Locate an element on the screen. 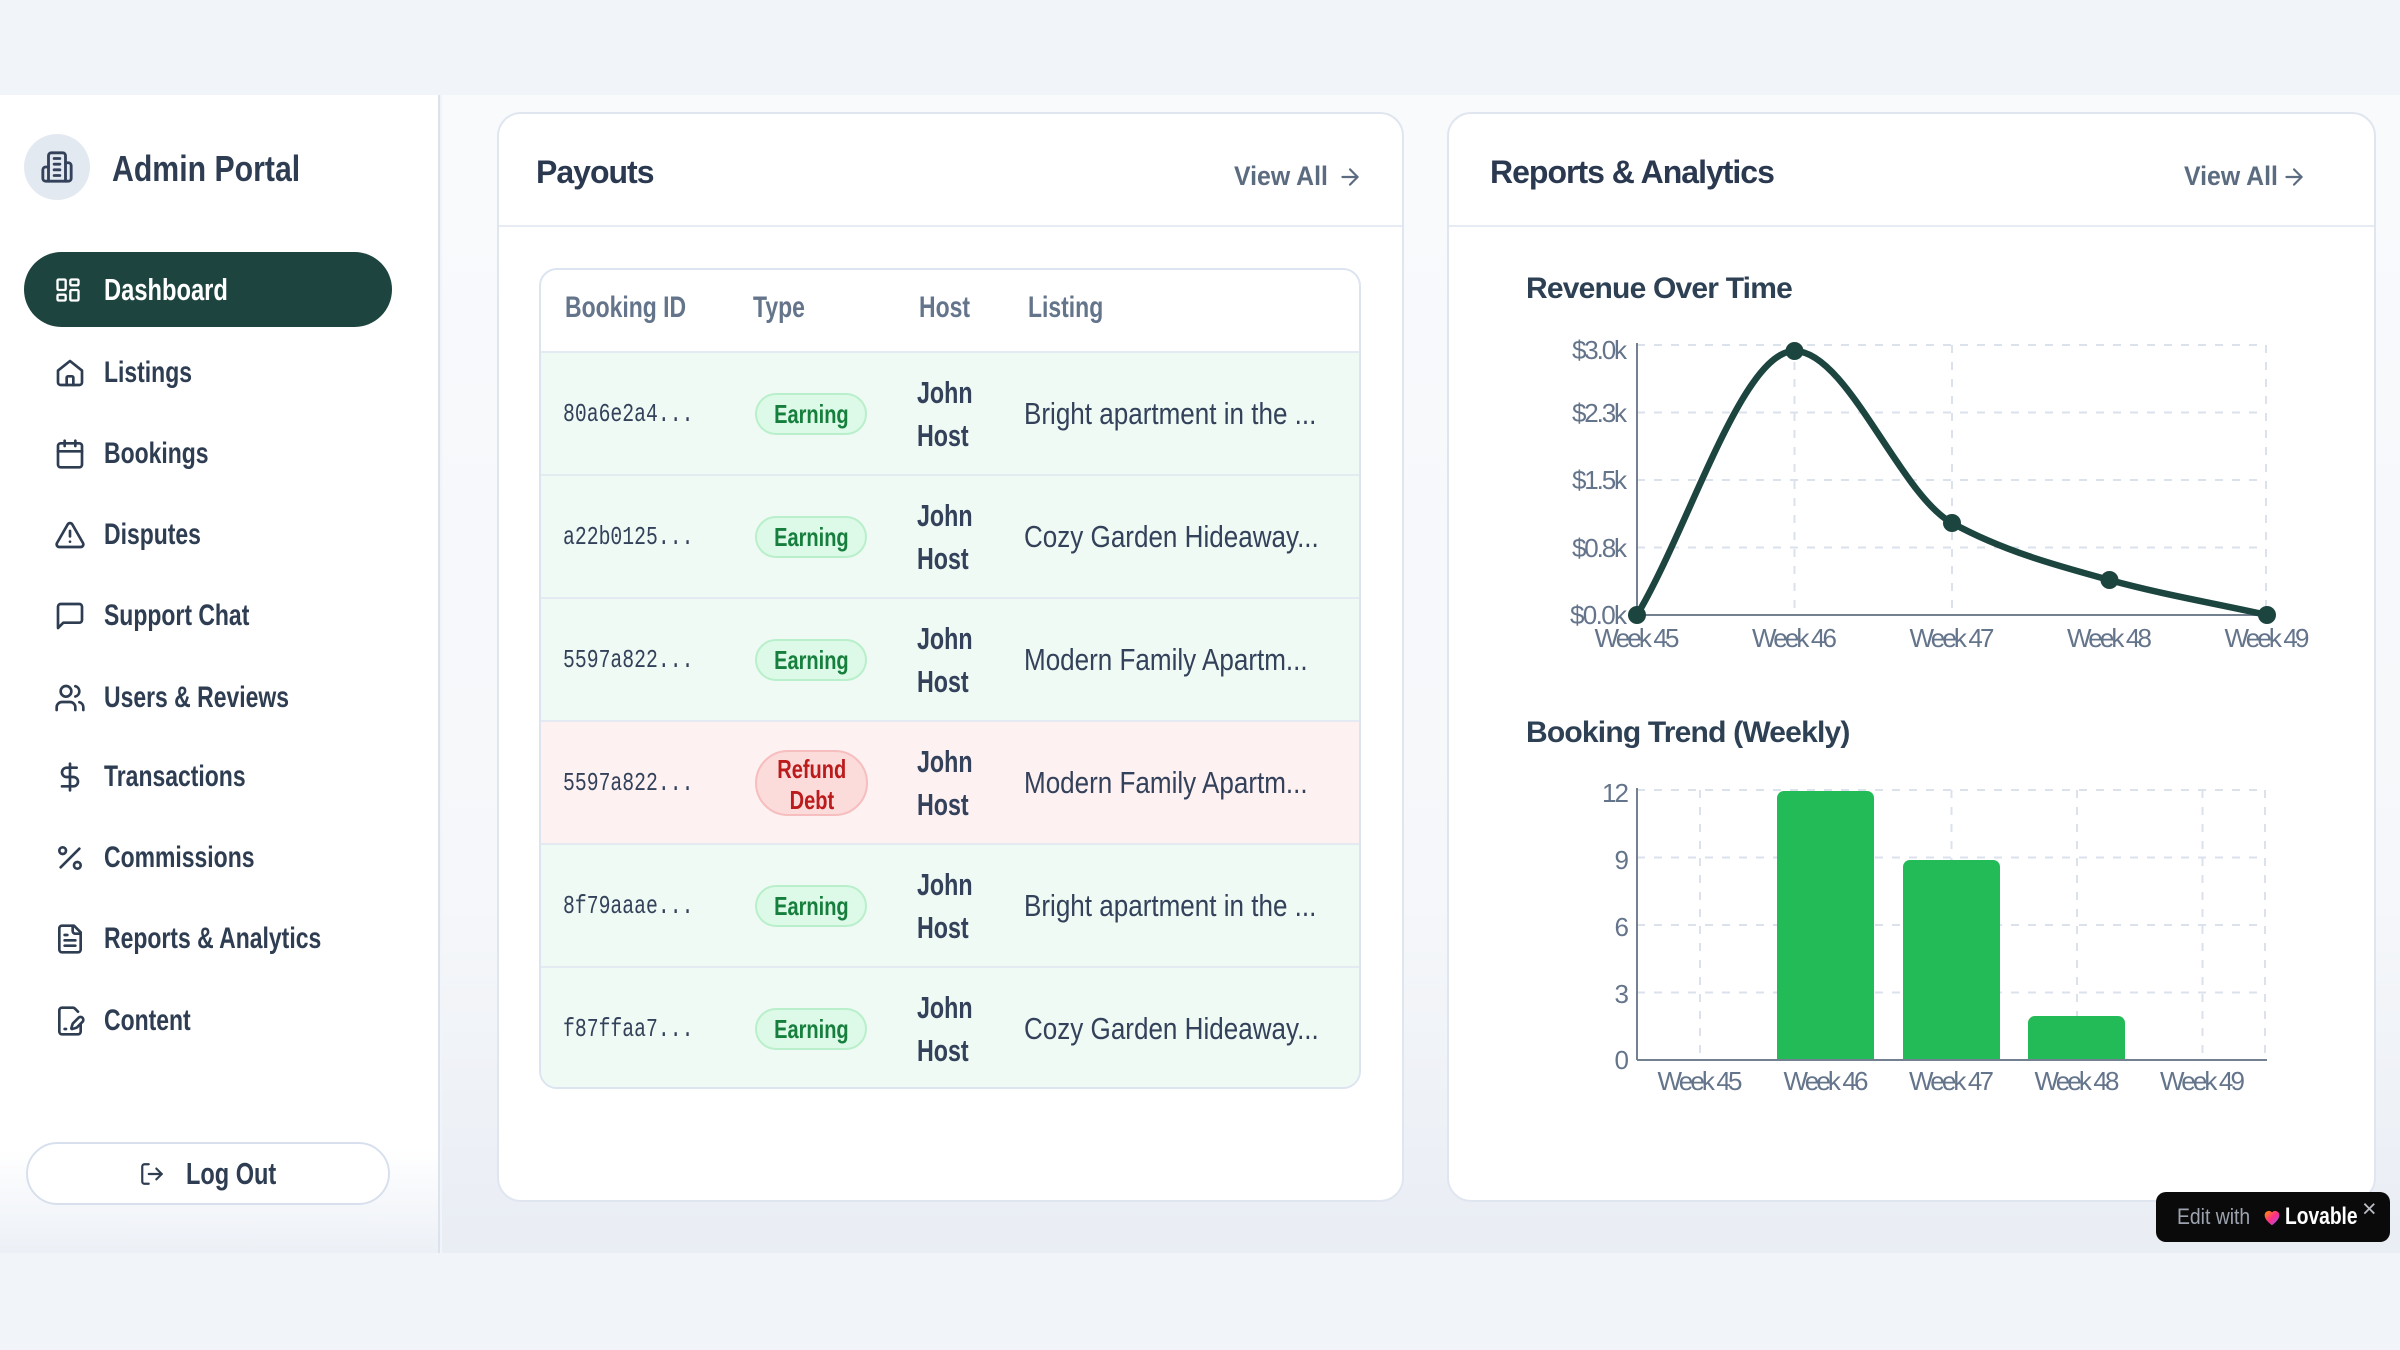 The image size is (2400, 1350). svg-text: 12 is located at coordinates (1615, 793).